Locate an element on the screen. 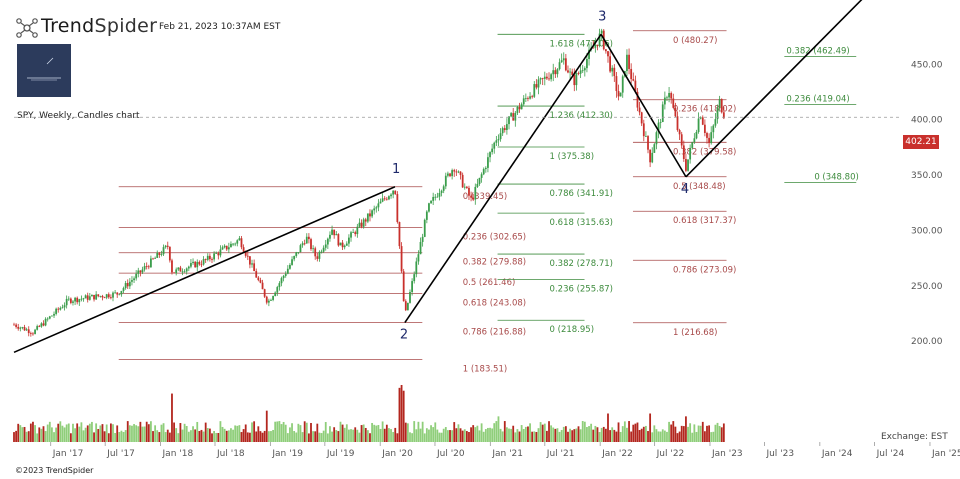  fib-level-label: 1 (216.68) is located at coordinates (695, 333).